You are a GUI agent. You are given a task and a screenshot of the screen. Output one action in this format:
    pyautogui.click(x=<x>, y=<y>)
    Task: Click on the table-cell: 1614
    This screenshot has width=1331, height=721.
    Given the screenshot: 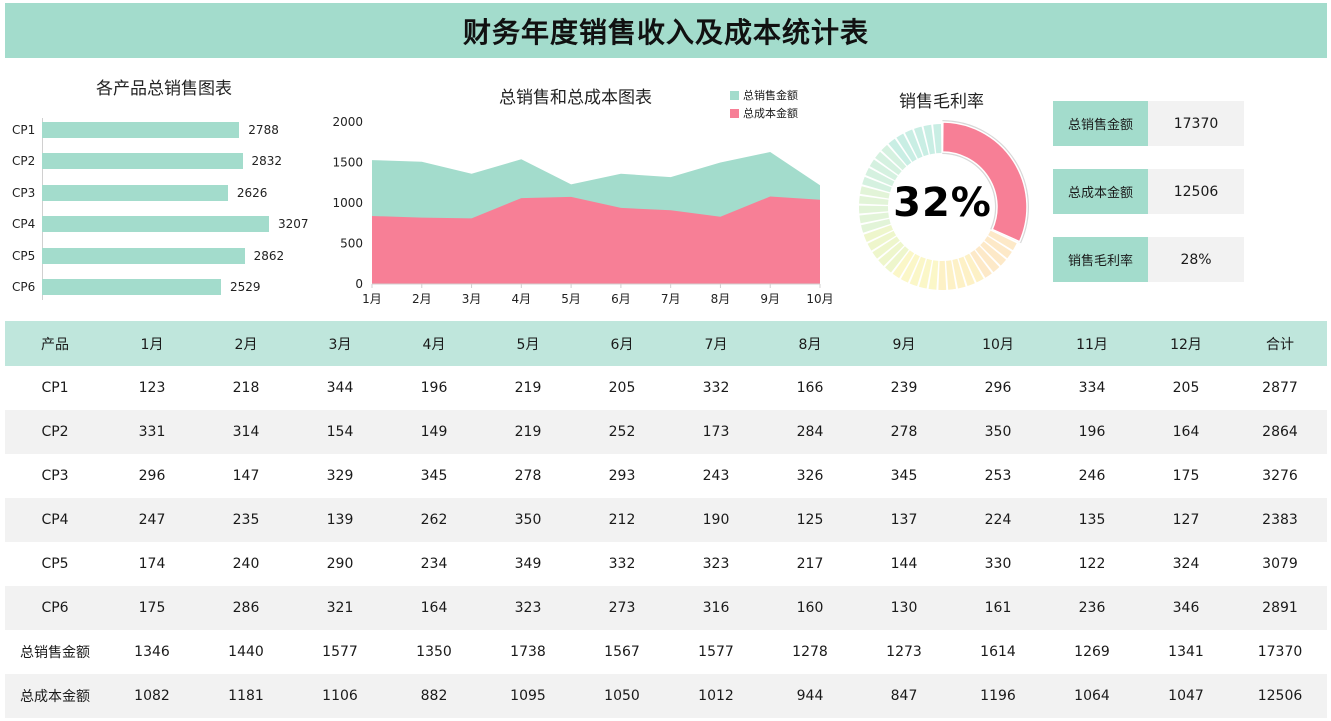 What is the action you would take?
    pyautogui.click(x=998, y=652)
    